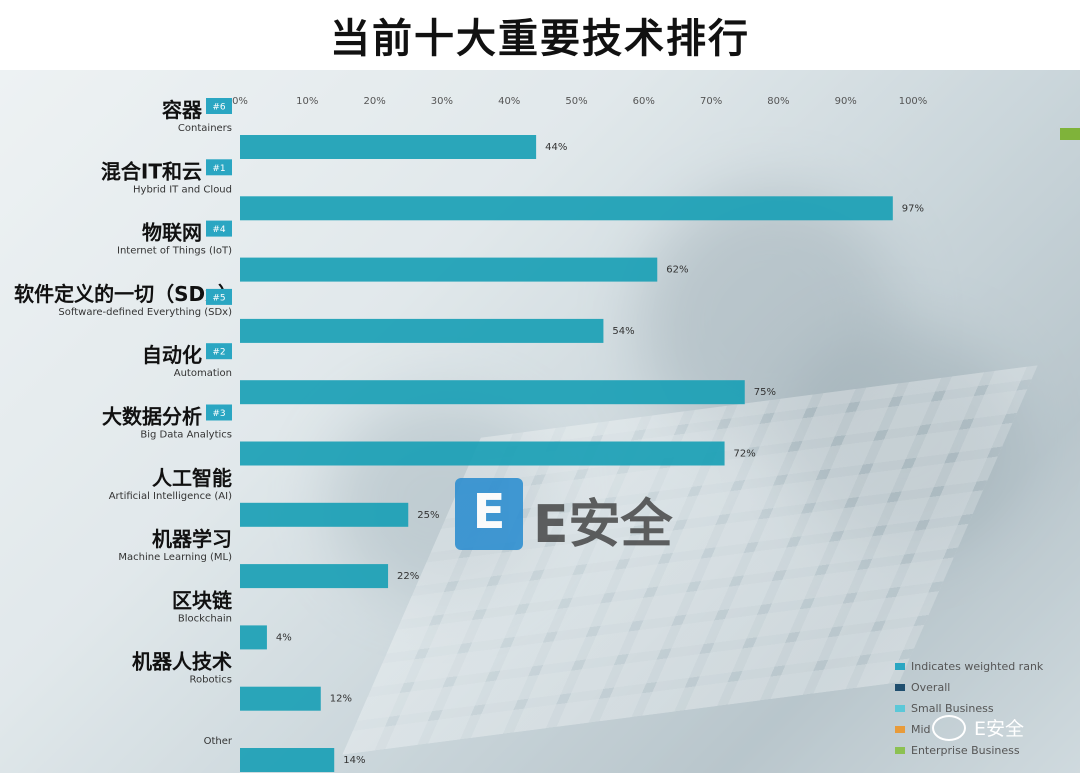 Image resolution: width=1080 pixels, height=773 pixels. I want to click on bar-value-label: 97%, so click(913, 208).